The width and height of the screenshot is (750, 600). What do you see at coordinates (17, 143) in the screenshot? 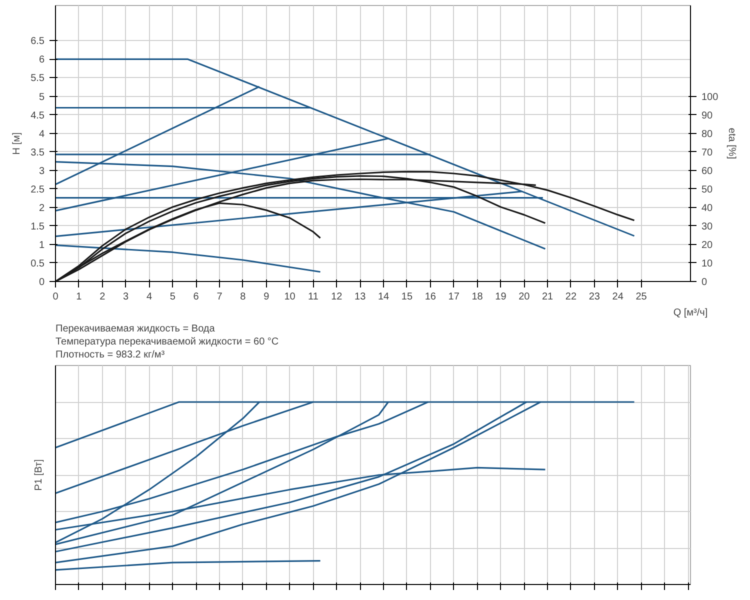
I see `y-axis-title: H [м]` at bounding box center [17, 143].